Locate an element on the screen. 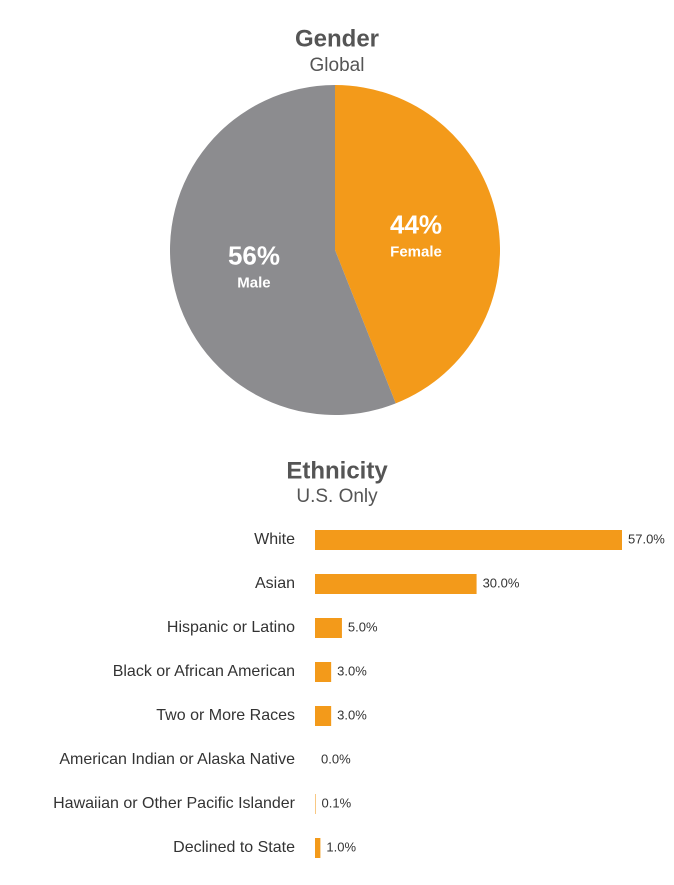 The image size is (674, 885). chart-subtitle: Global is located at coordinates (337, 65).